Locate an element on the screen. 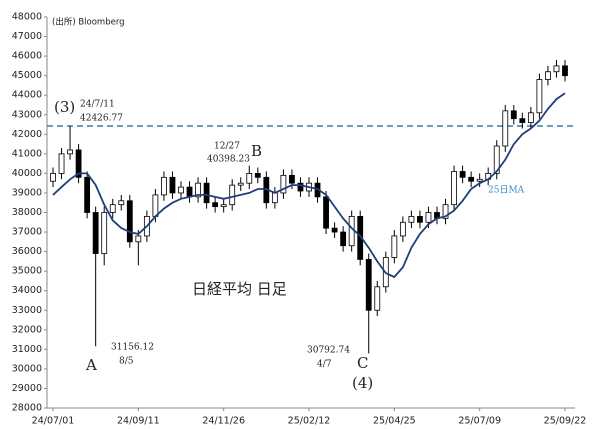 This screenshot has width=604, height=429. x-tick-label: 25/09/22 is located at coordinates (565, 421).